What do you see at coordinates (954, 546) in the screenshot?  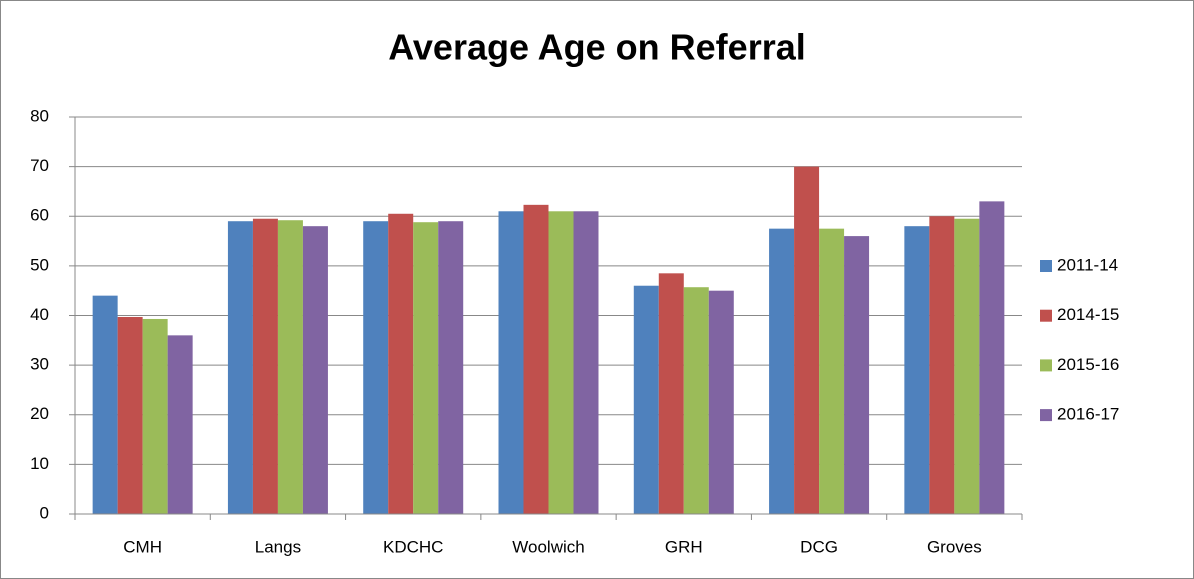 I see `x-tick-label: Groves` at bounding box center [954, 546].